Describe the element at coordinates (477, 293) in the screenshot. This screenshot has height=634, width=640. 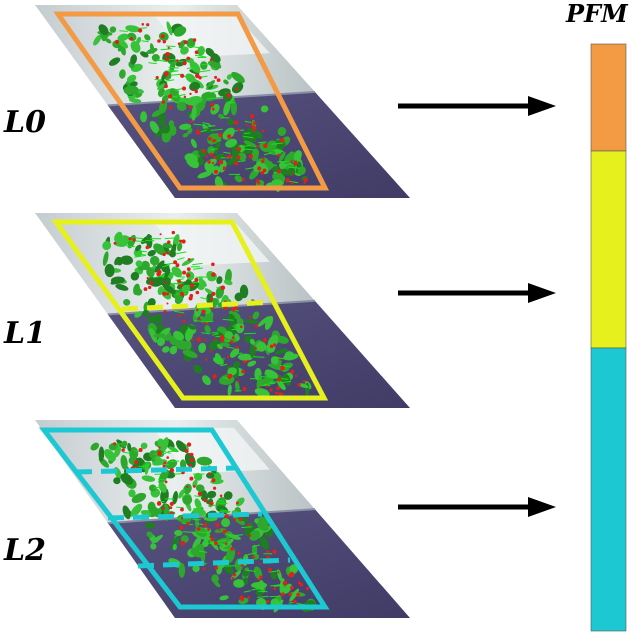
I see `level-1-arrow` at that location.